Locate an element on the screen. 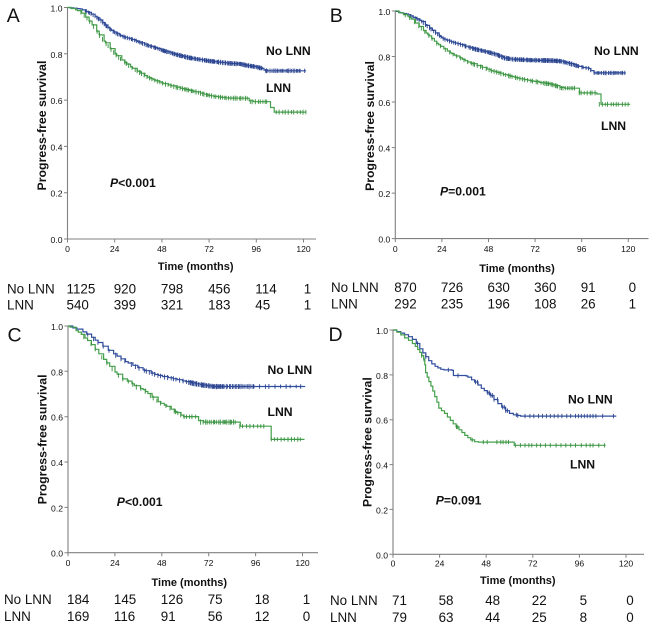 This screenshot has width=652, height=640. svg-text: 321 is located at coordinates (172, 305).